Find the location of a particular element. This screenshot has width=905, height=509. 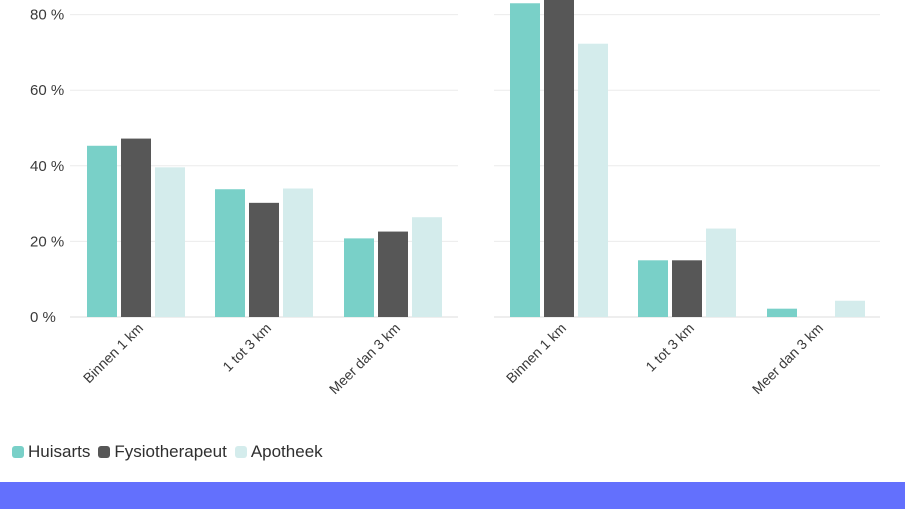

footer-band is located at coordinates (452, 495).